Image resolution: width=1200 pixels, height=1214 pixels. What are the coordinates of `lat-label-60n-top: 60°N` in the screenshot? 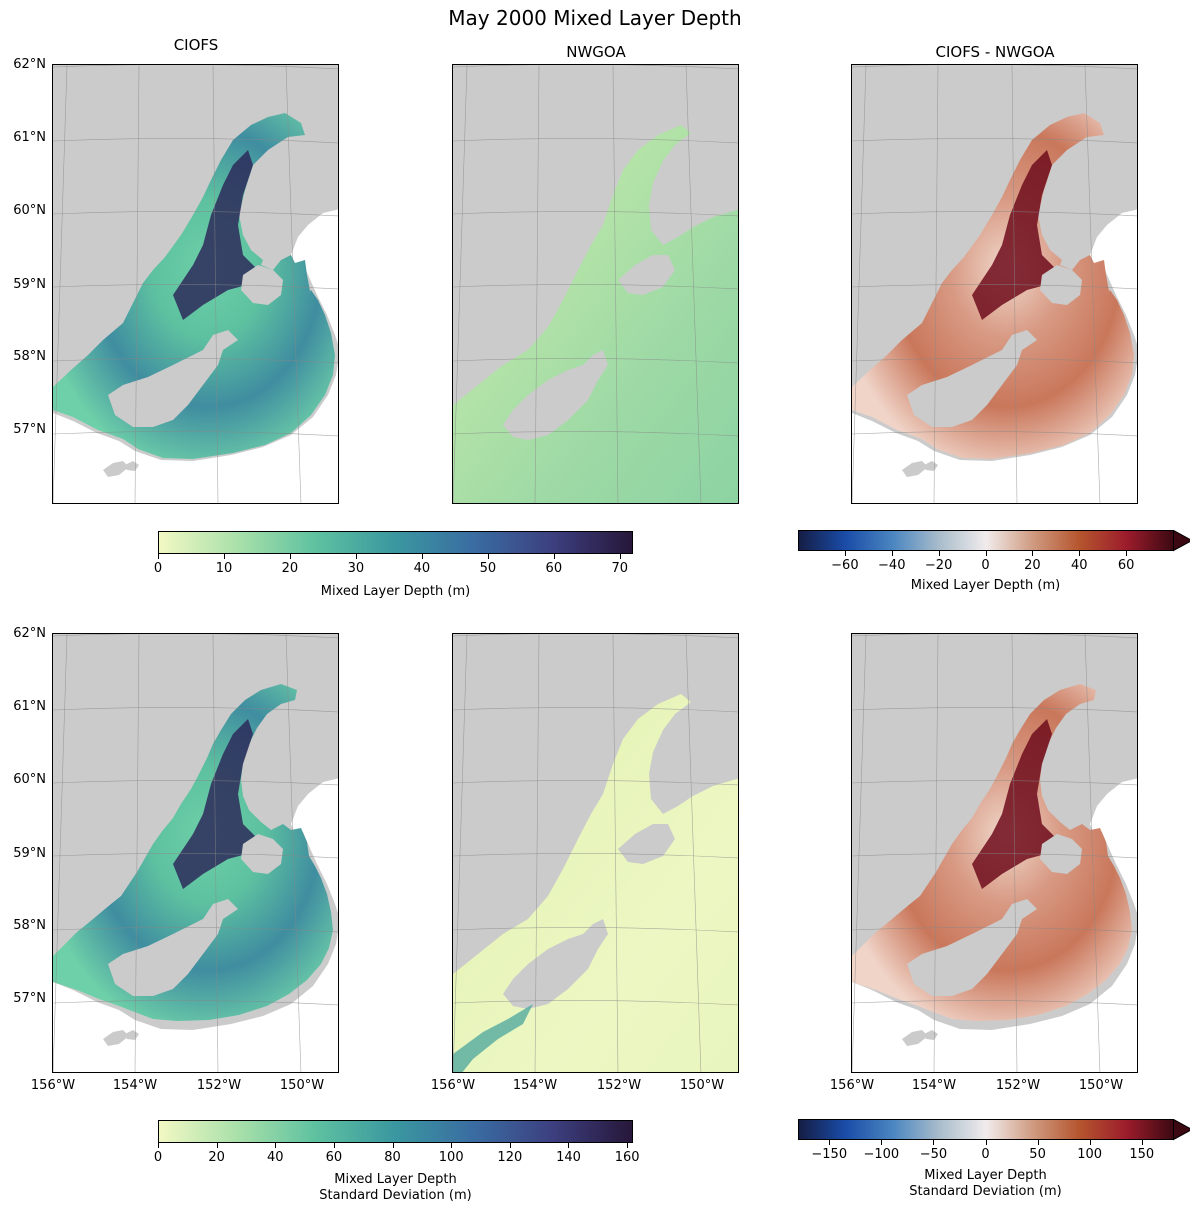 It's located at (29, 210).